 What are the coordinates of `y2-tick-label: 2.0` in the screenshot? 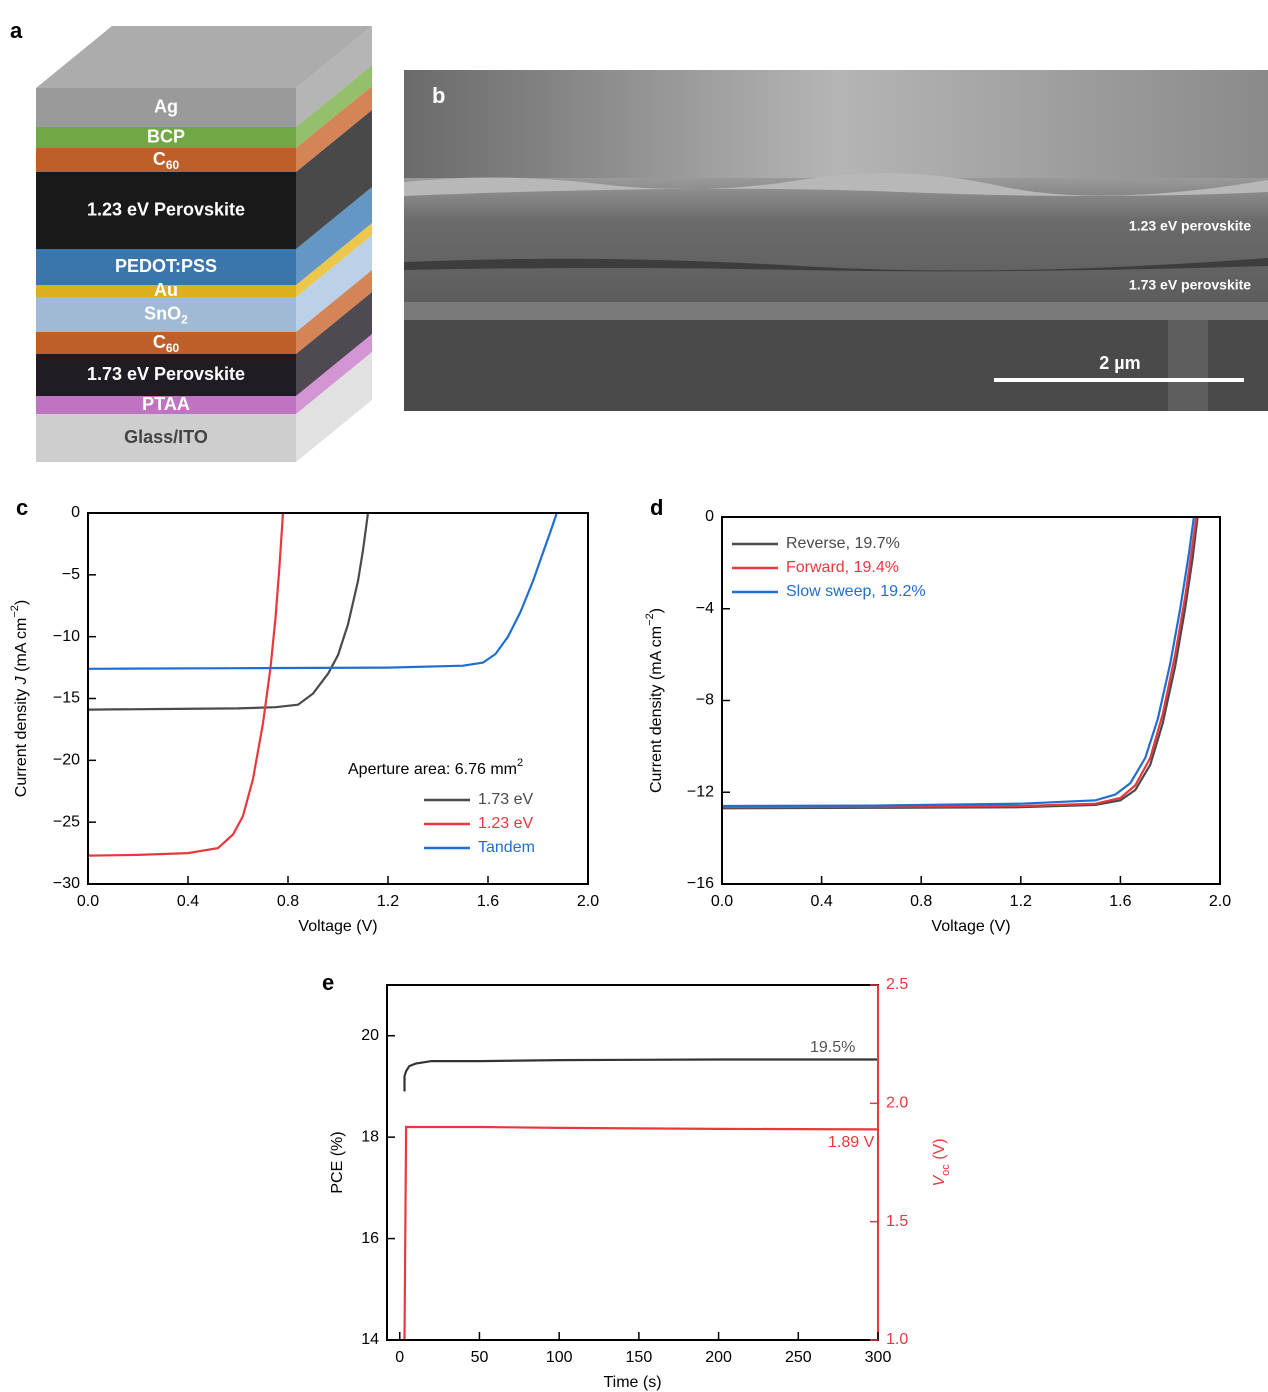 It's located at (897, 1103).